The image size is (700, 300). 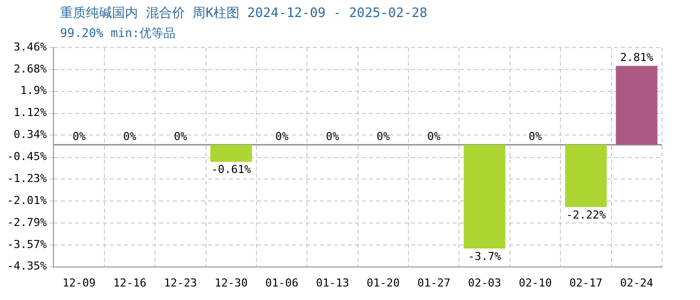 What do you see at coordinates (433, 283) in the screenshot?
I see `x-tick-label: 01-27` at bounding box center [433, 283].